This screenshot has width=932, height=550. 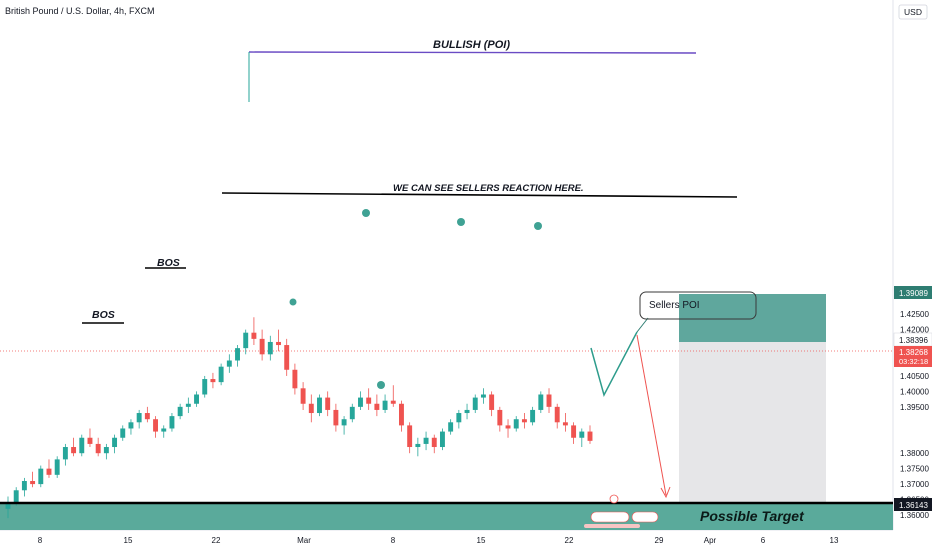 I want to click on time-axis: 8 15 22 Mar 8 15 22 29 Apr 6 13, so click(x=438, y=540).